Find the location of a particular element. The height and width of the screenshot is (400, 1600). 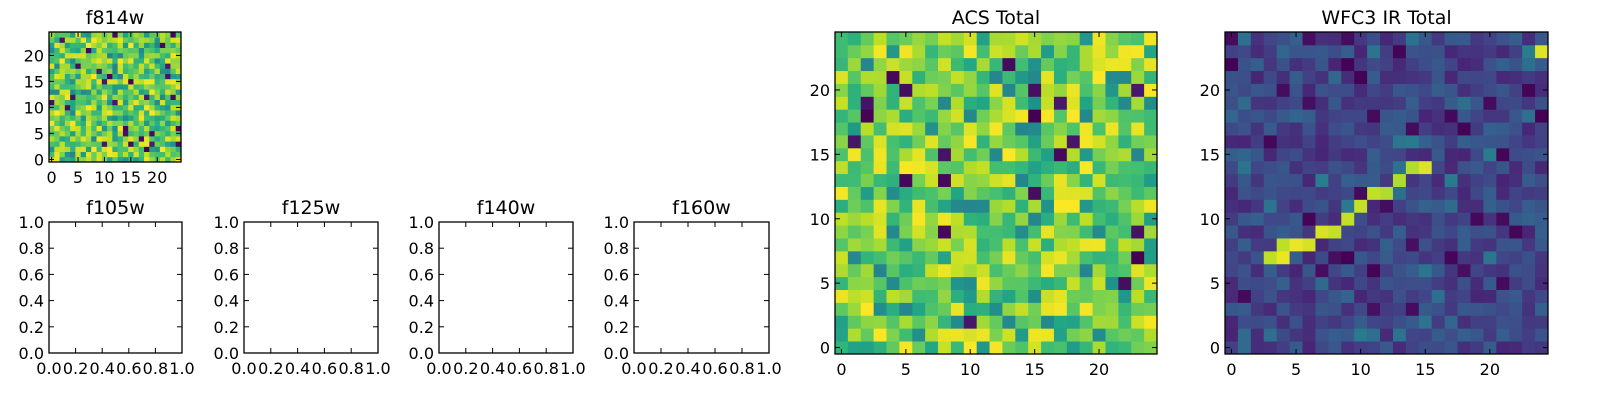

x-tick-label: 20 is located at coordinates (1099, 369).